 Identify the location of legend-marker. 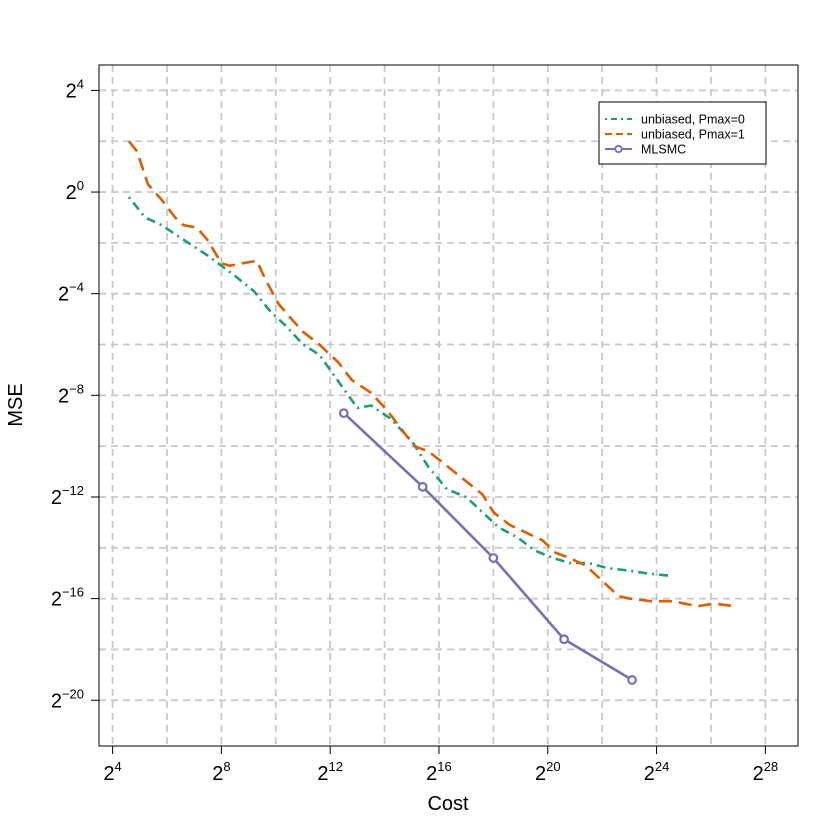
(618, 149).